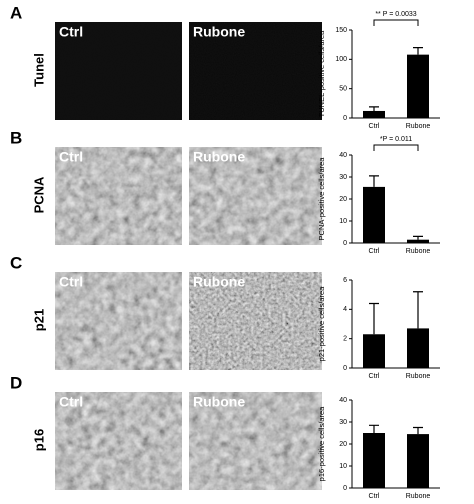  What do you see at coordinates (345, 309) in the screenshot?
I see `y-tick-label: 4` at bounding box center [345, 309].